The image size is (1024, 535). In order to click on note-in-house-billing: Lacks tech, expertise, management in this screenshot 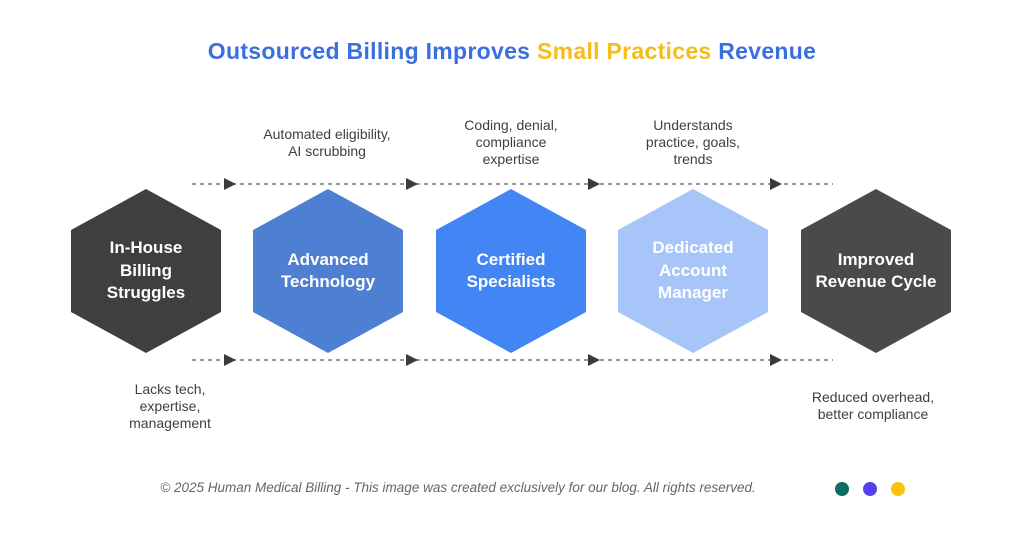, I will do `click(170, 406)`.